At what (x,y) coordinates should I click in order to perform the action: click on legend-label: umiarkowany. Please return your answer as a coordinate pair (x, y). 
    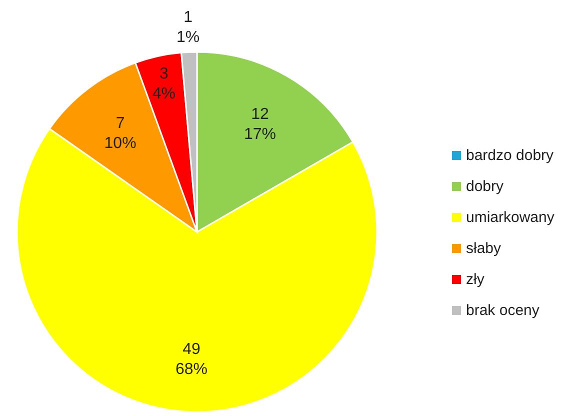
    Looking at the image, I should click on (510, 217).